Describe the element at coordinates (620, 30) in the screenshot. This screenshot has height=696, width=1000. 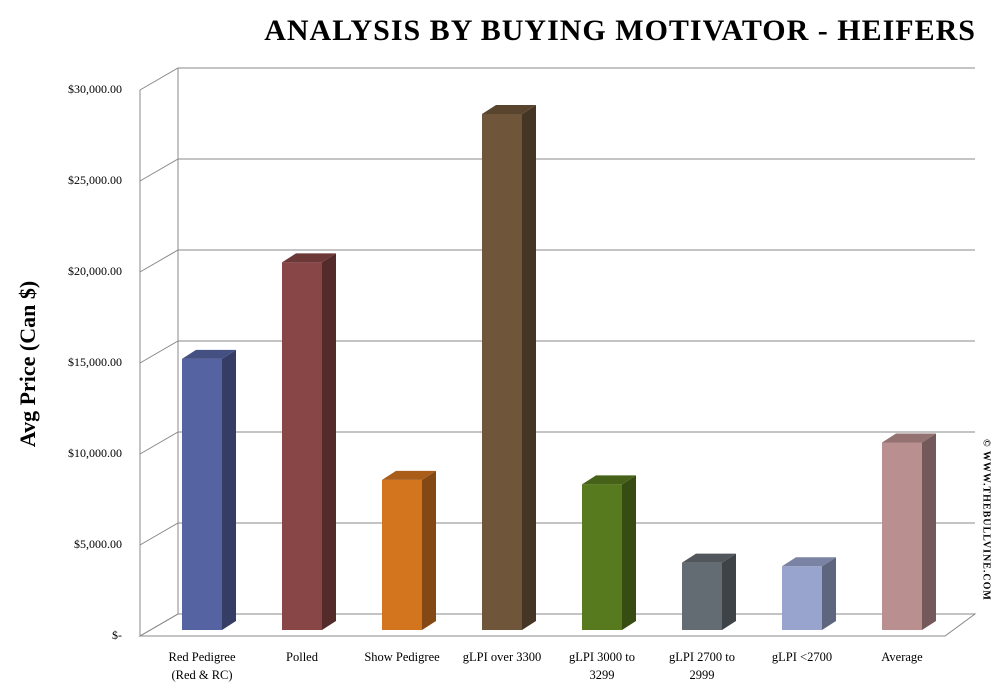
I see `chart-title: ANALYSIS BY BUYING MOTIVATOR - HEIFERS` at that location.